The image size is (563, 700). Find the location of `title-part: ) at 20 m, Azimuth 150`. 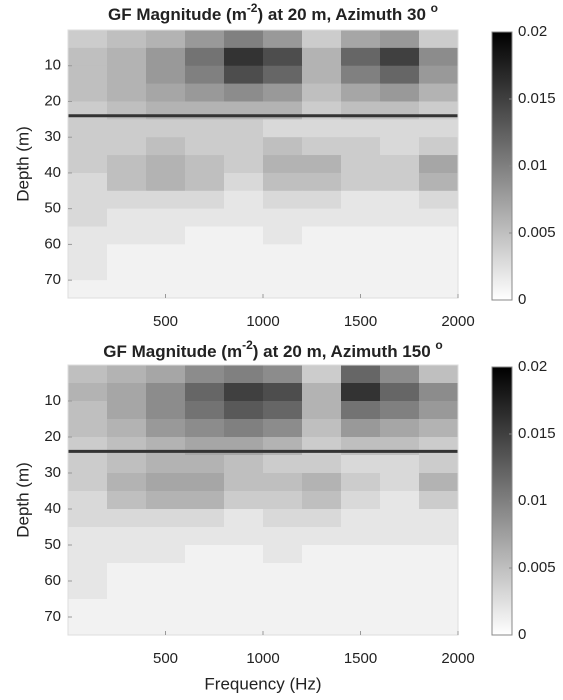

title-part: ) at 20 m, Azimuth 150 is located at coordinates (344, 351).